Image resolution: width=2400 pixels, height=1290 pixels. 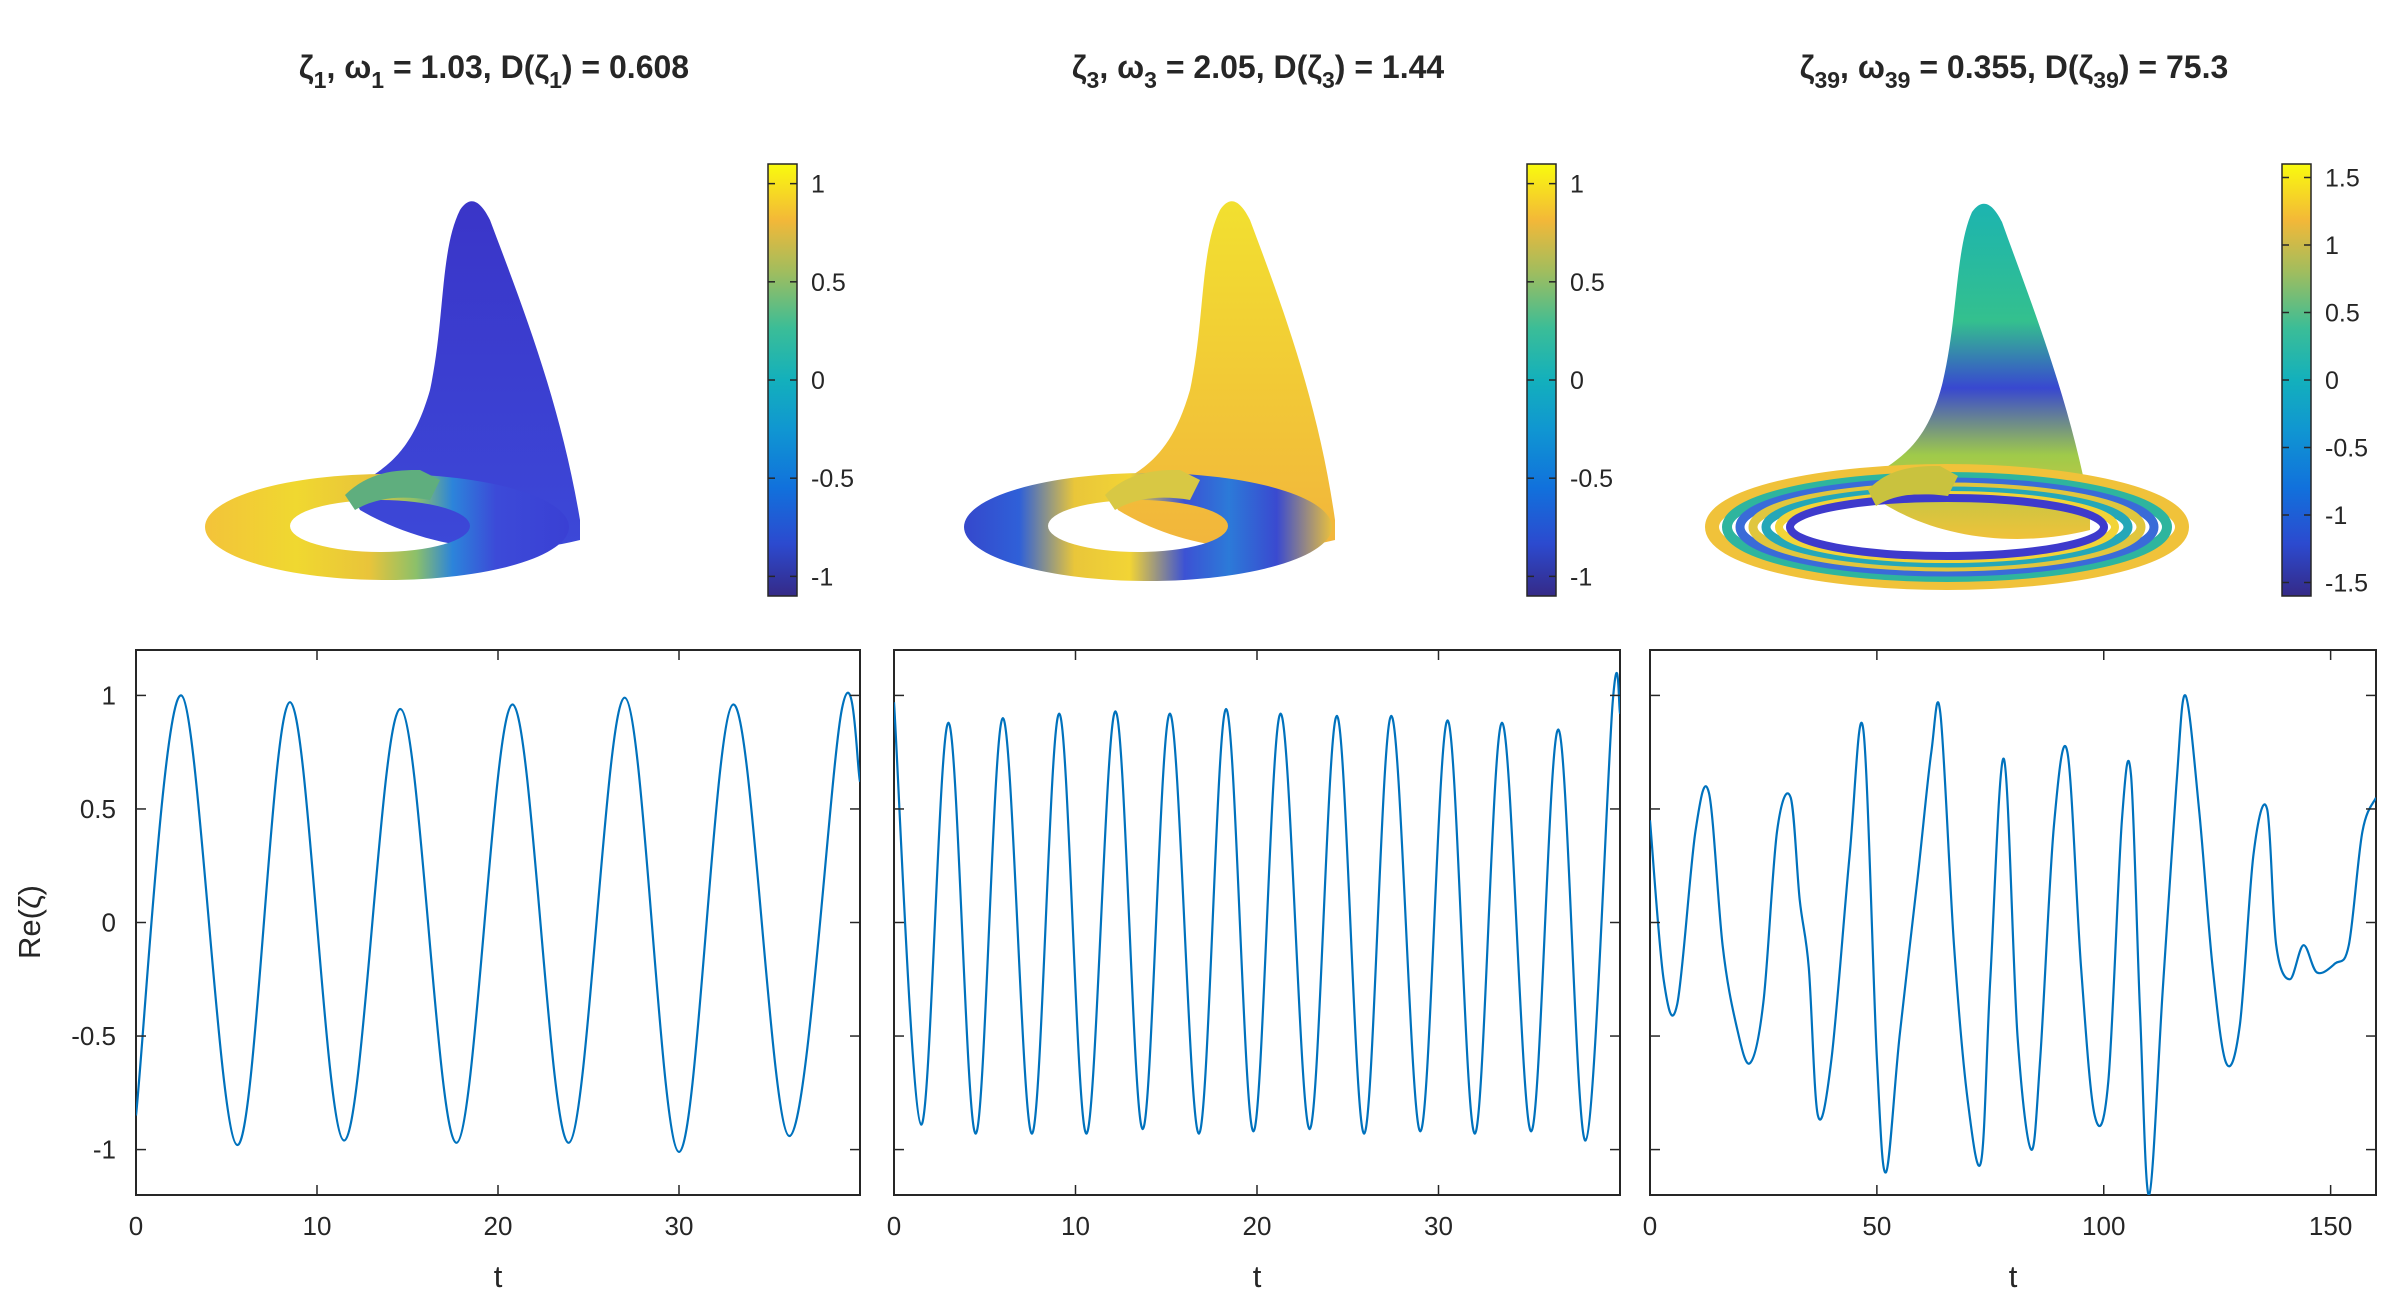 I want to click on axes-box, so click(x=498, y=922).